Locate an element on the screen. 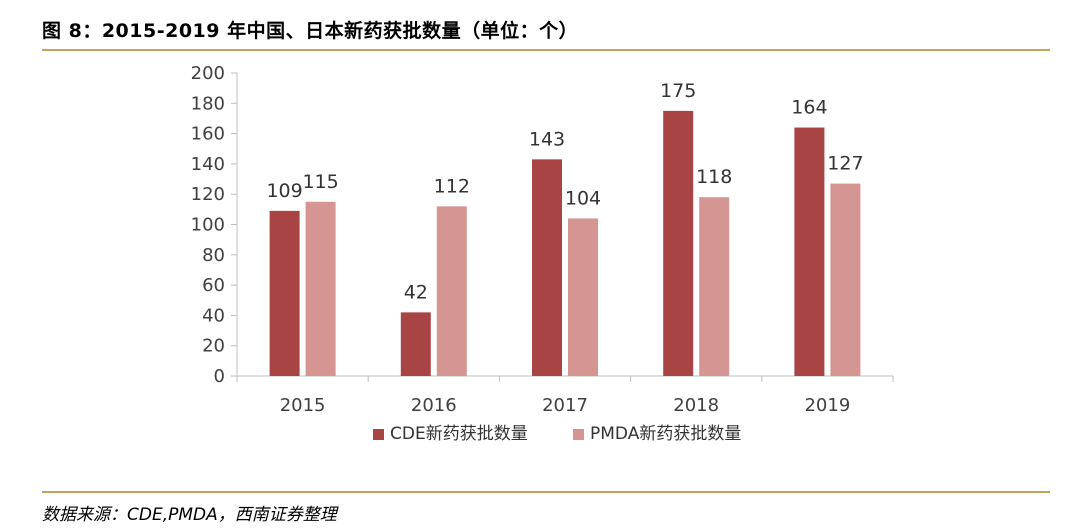 This screenshot has width=1080, height=532. y-tick-label: 200 is located at coordinates (208, 73).